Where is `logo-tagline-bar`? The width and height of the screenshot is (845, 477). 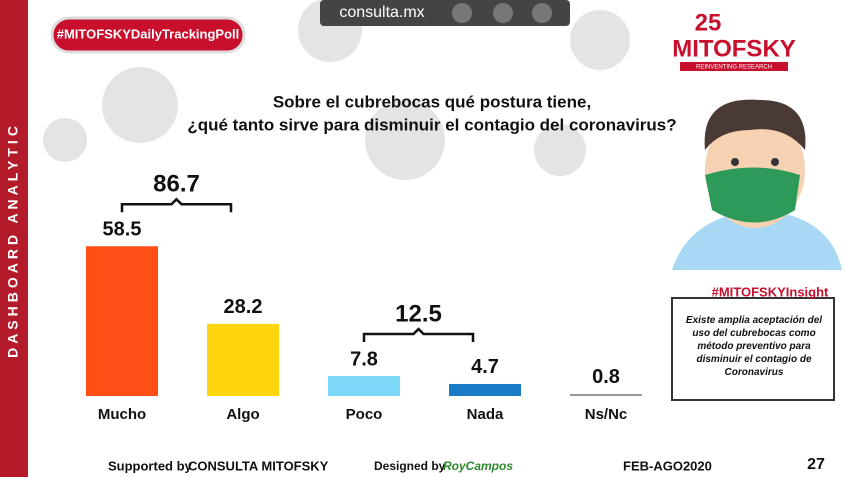
logo-tagline-bar is located at coordinates (734, 66).